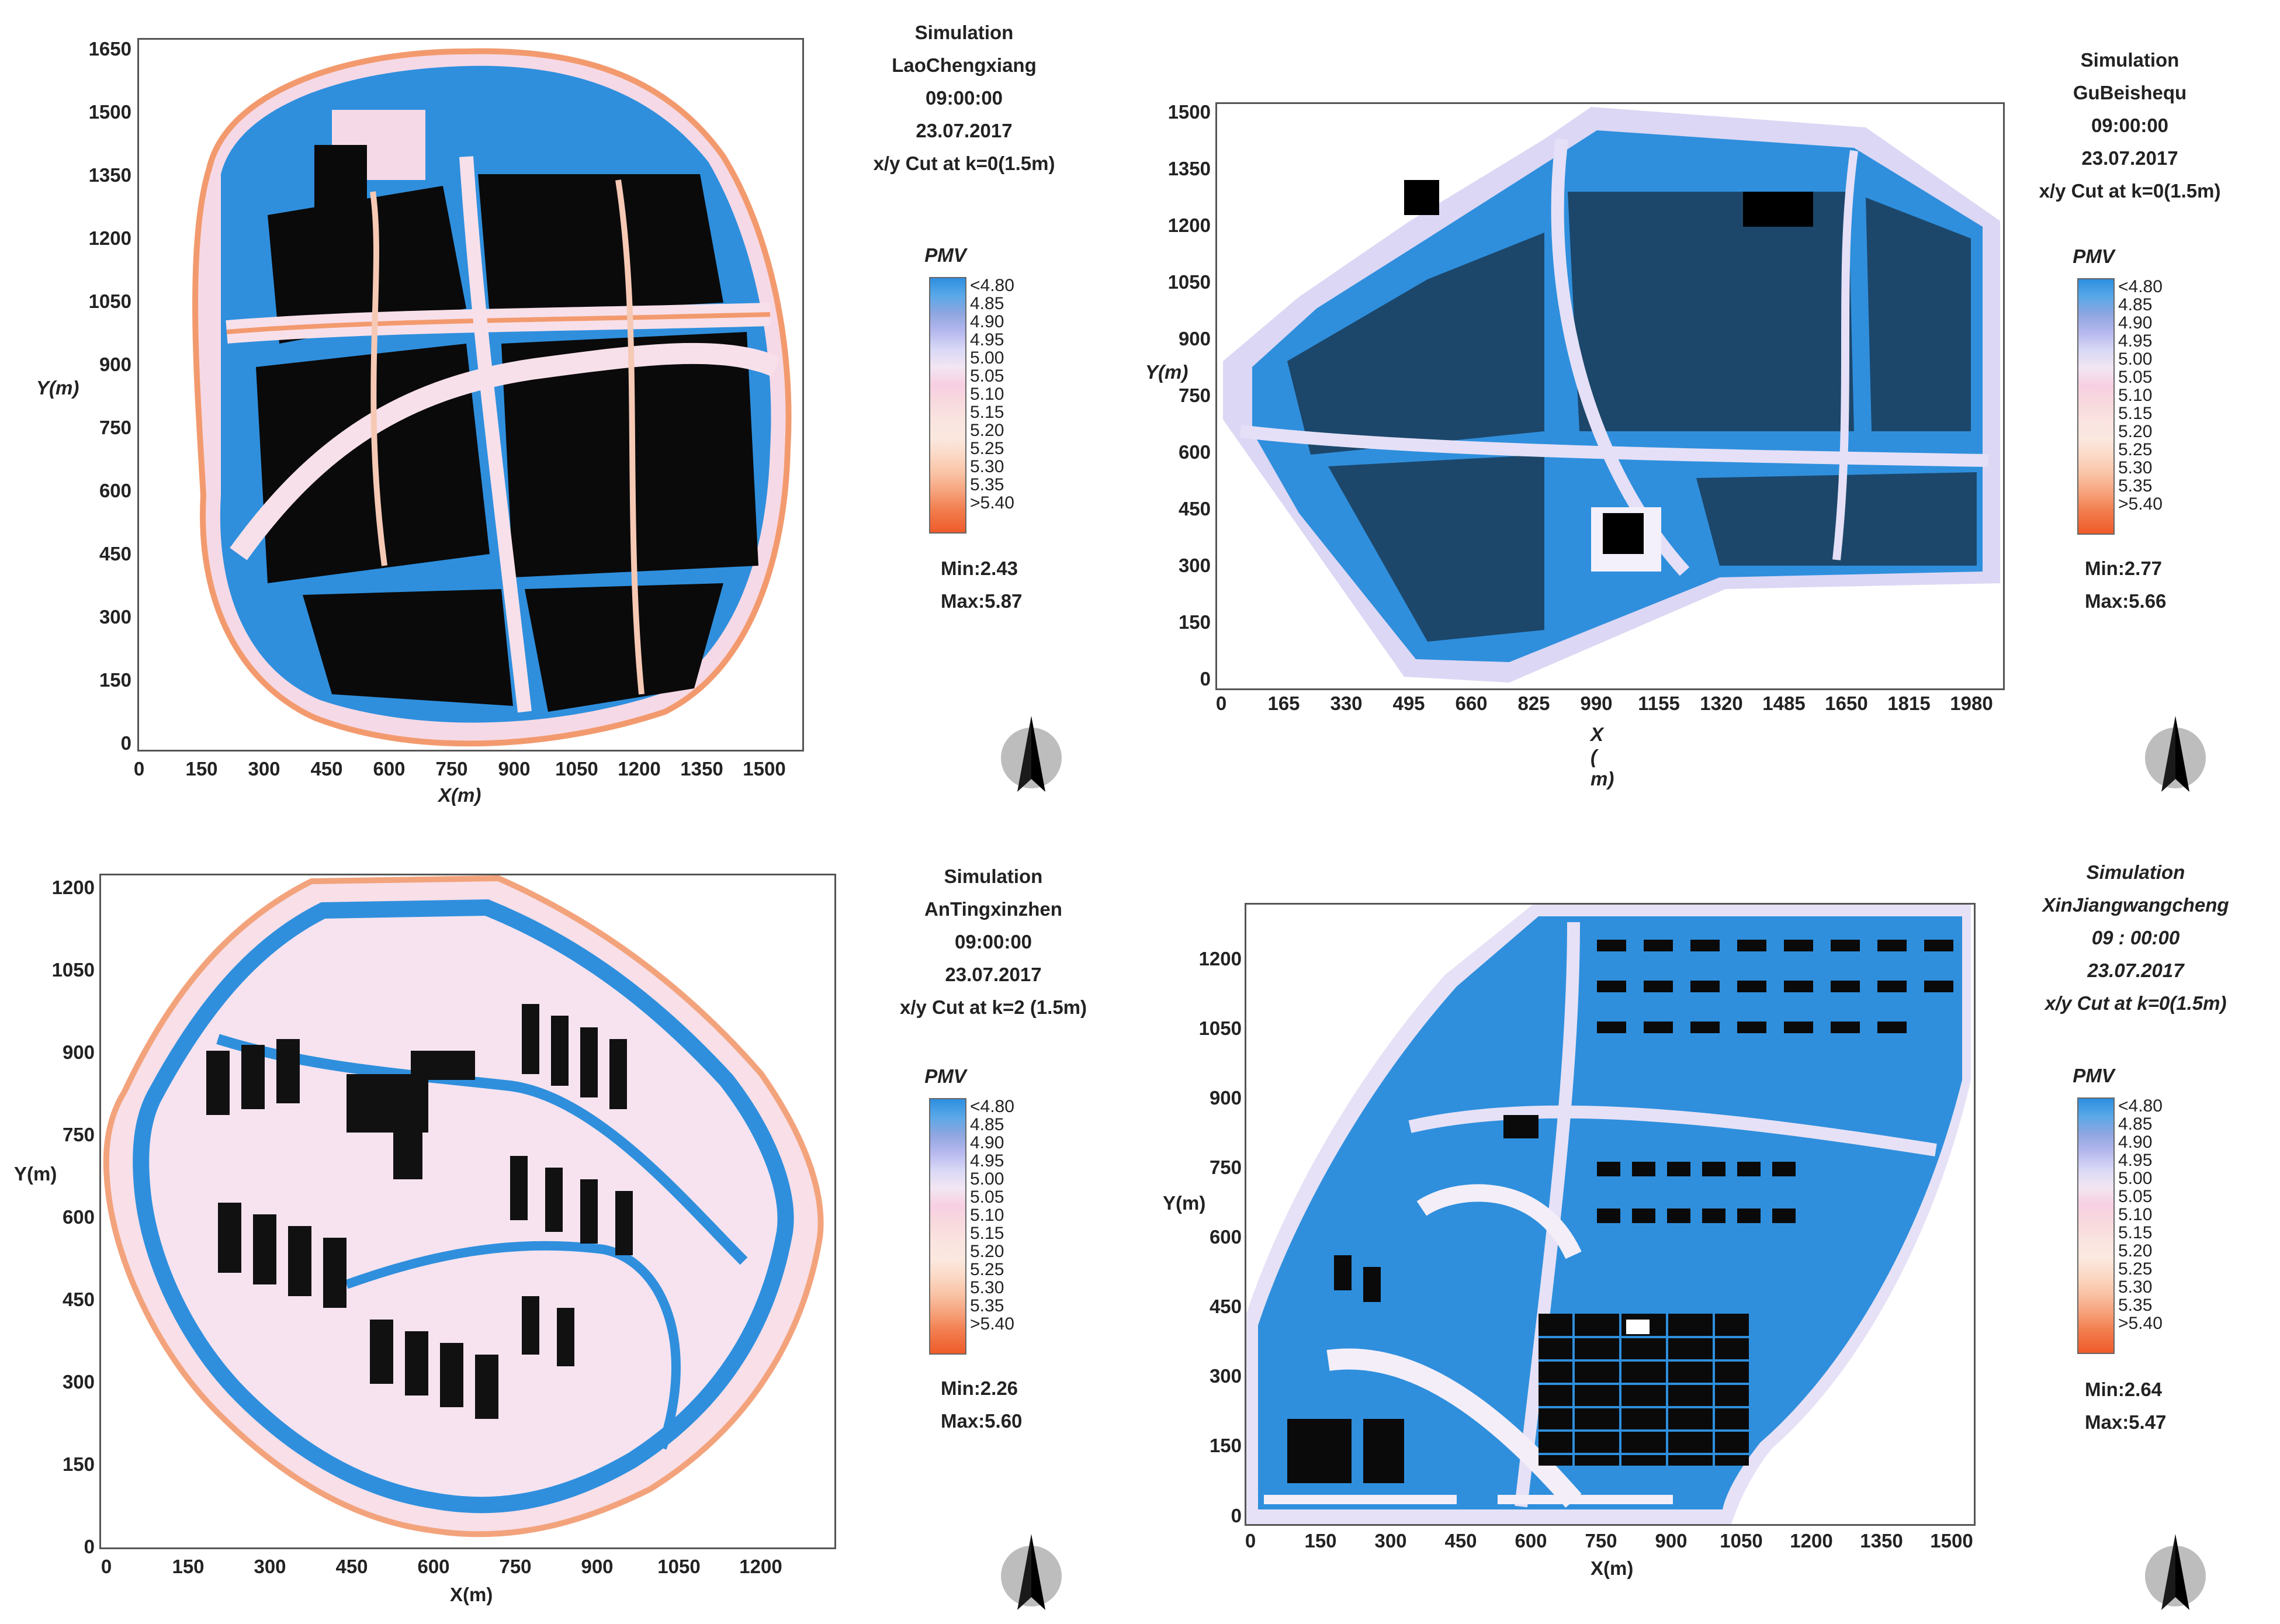 The height and width of the screenshot is (1624, 2280). I want to click on x-tick: 660, so click(1472, 703).